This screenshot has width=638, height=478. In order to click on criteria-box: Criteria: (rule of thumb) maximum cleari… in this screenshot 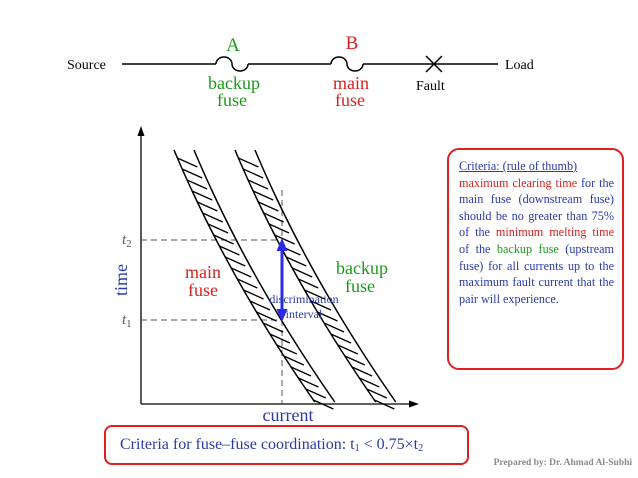, I will do `click(535, 259)`.